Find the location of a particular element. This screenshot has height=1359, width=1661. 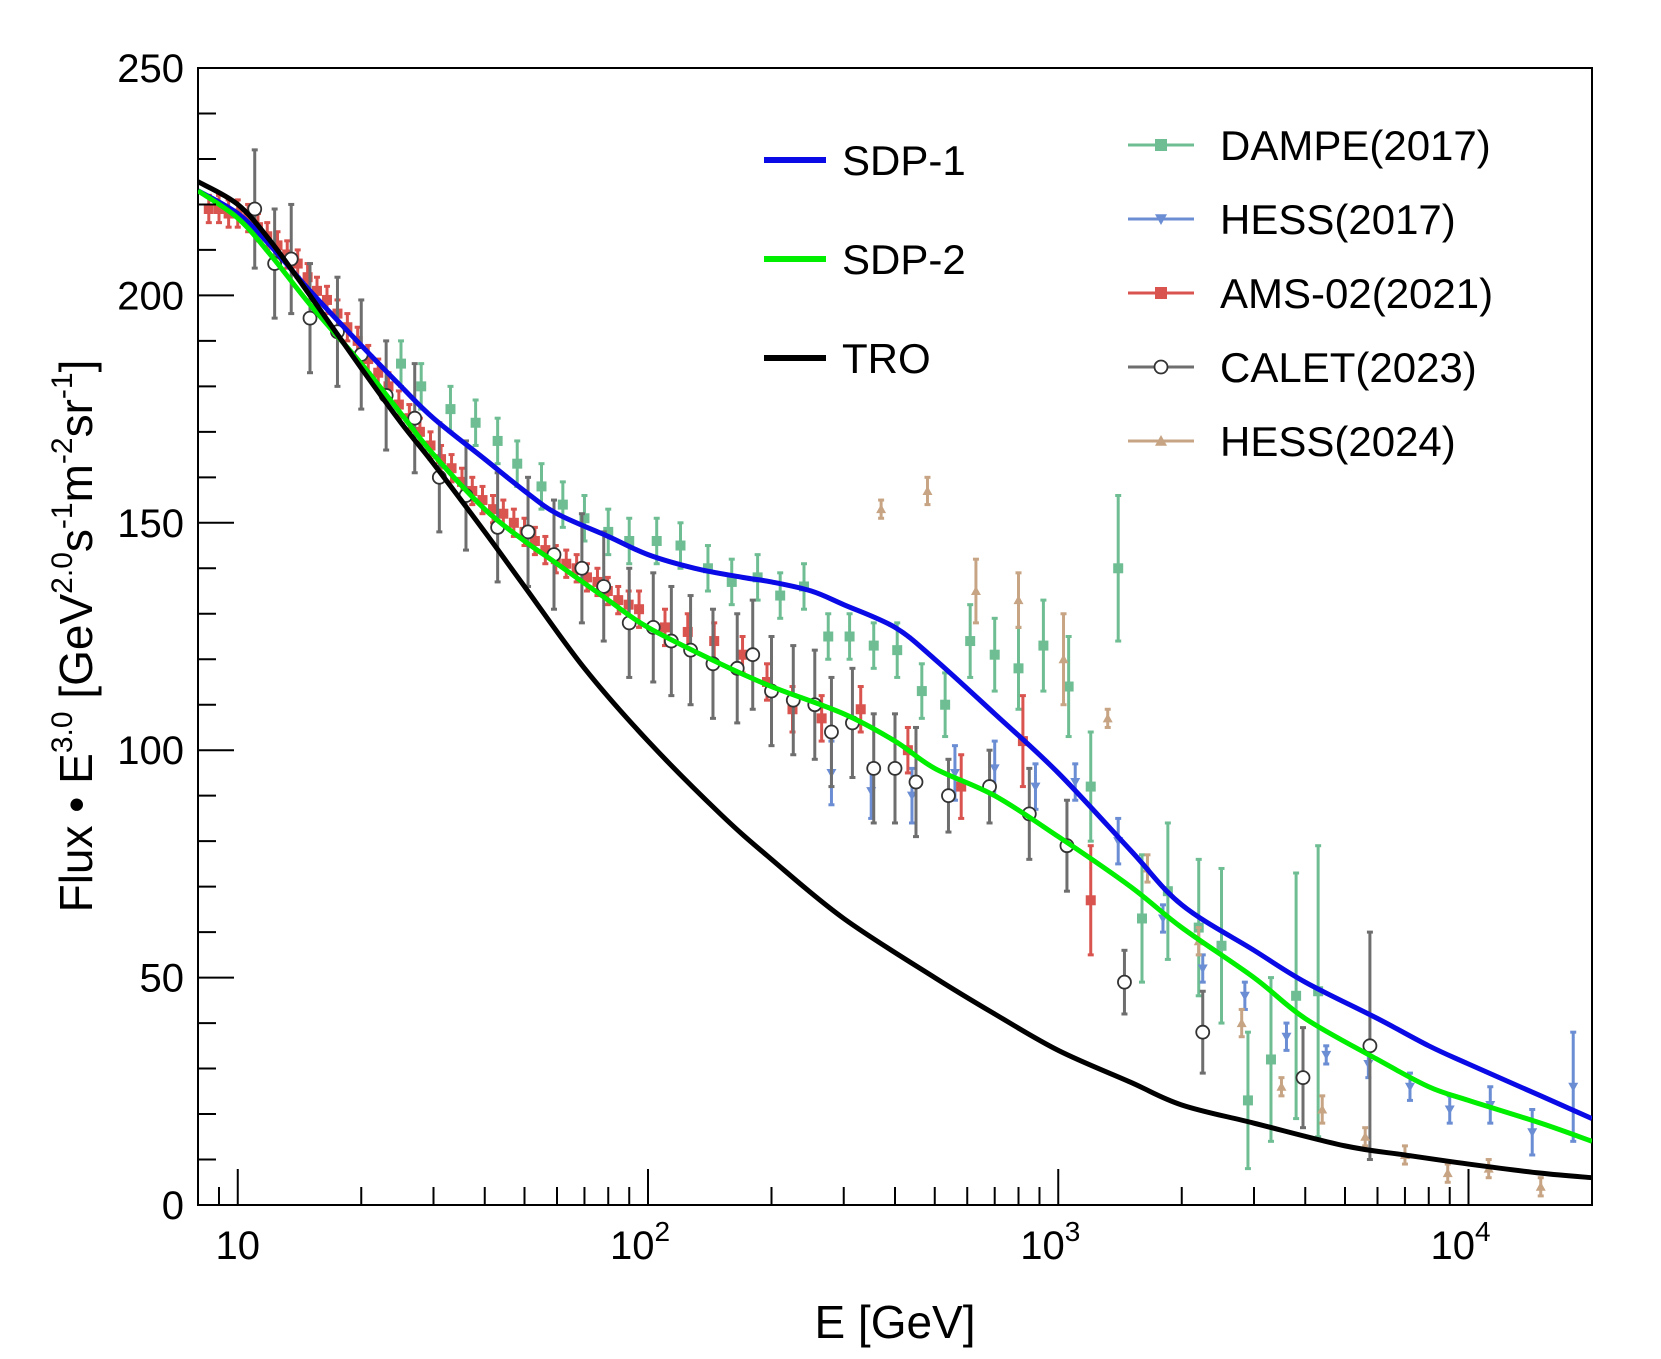

legend-entry-dampe-2017: DAMPE(2017) is located at coordinates (1309, 145).